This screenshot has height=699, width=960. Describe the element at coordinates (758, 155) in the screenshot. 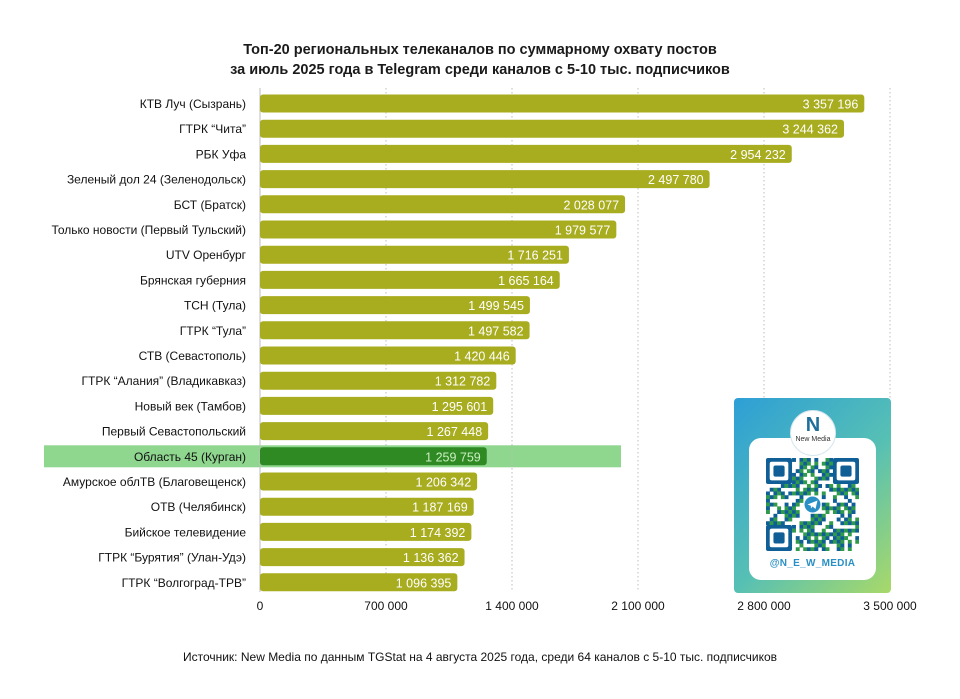

I see `value-label: 2 954 232` at that location.